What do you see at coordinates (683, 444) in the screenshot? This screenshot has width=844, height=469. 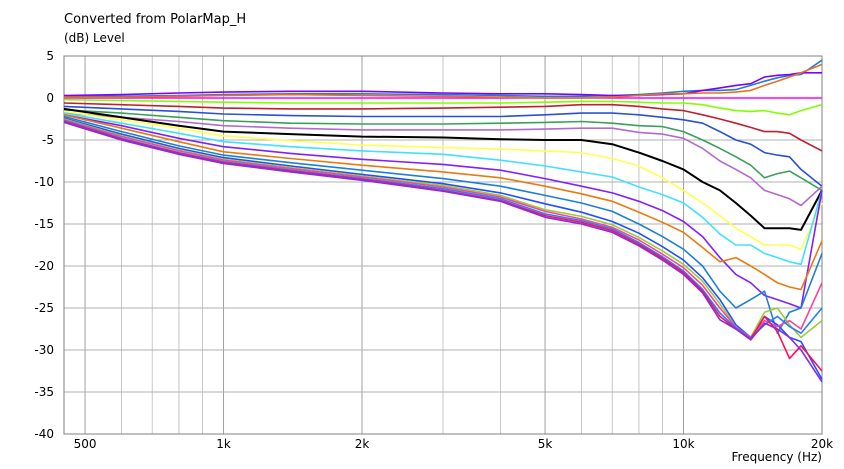 I see `x-tick-label: 10k` at bounding box center [683, 444].